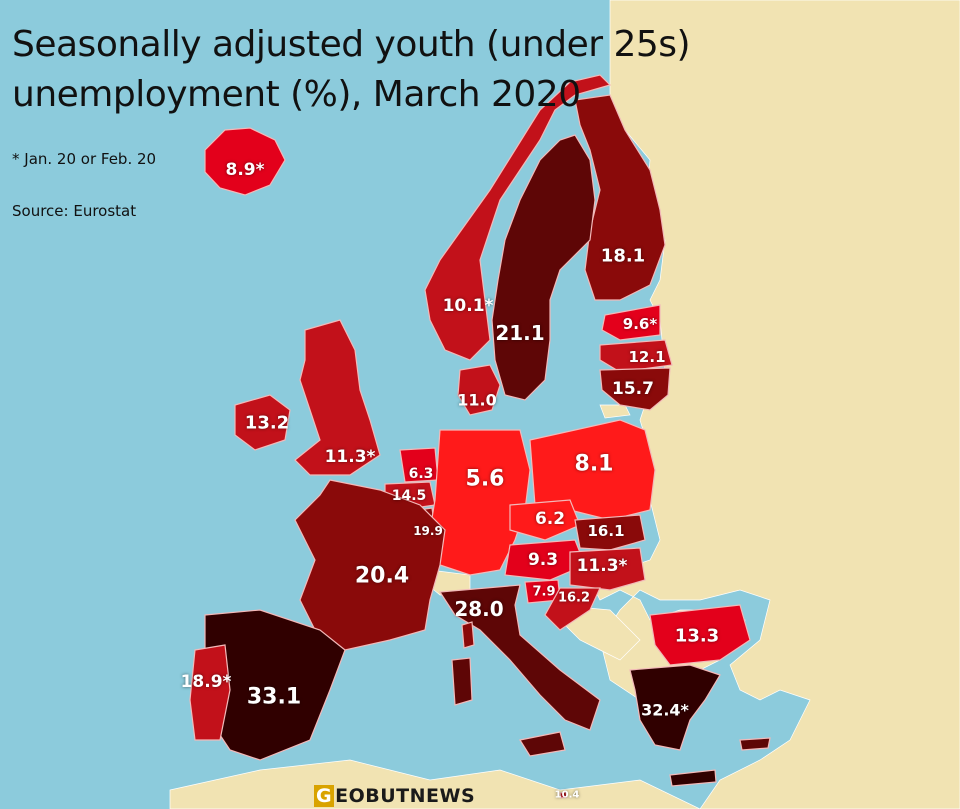 The width and height of the screenshot is (960, 809). I want to click on portugal, so click(210, 692).